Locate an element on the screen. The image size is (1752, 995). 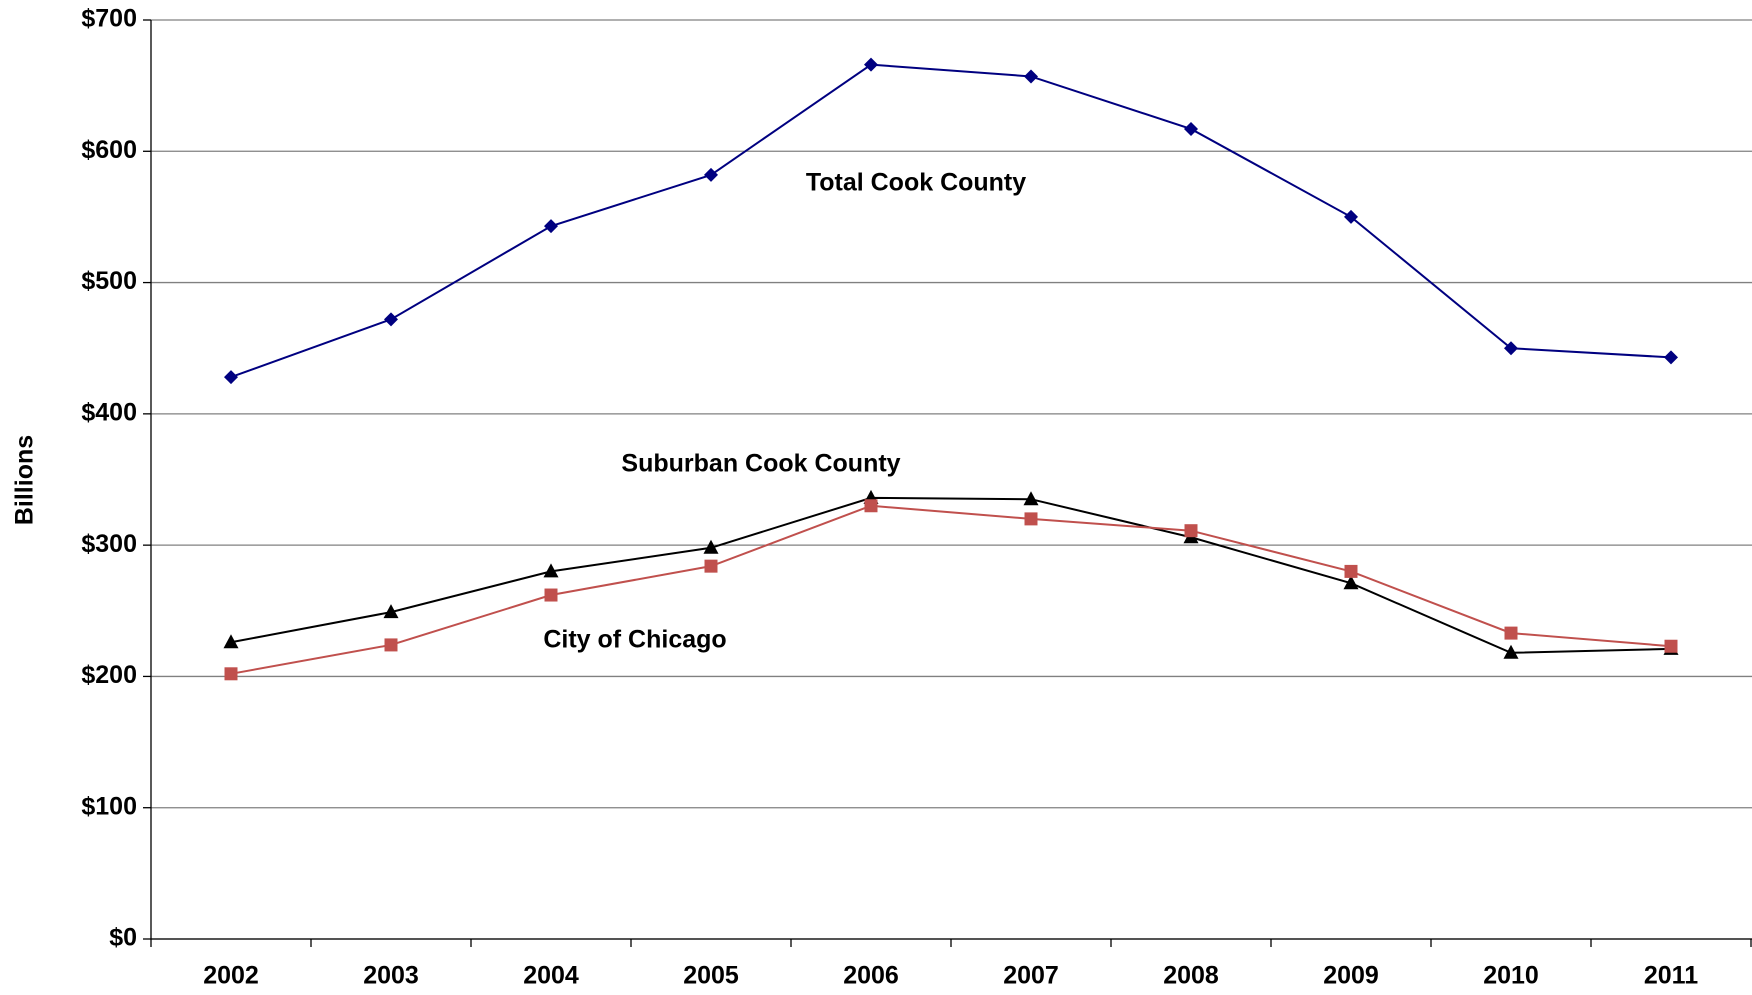
series-label: City of Chicago is located at coordinates (634, 640).